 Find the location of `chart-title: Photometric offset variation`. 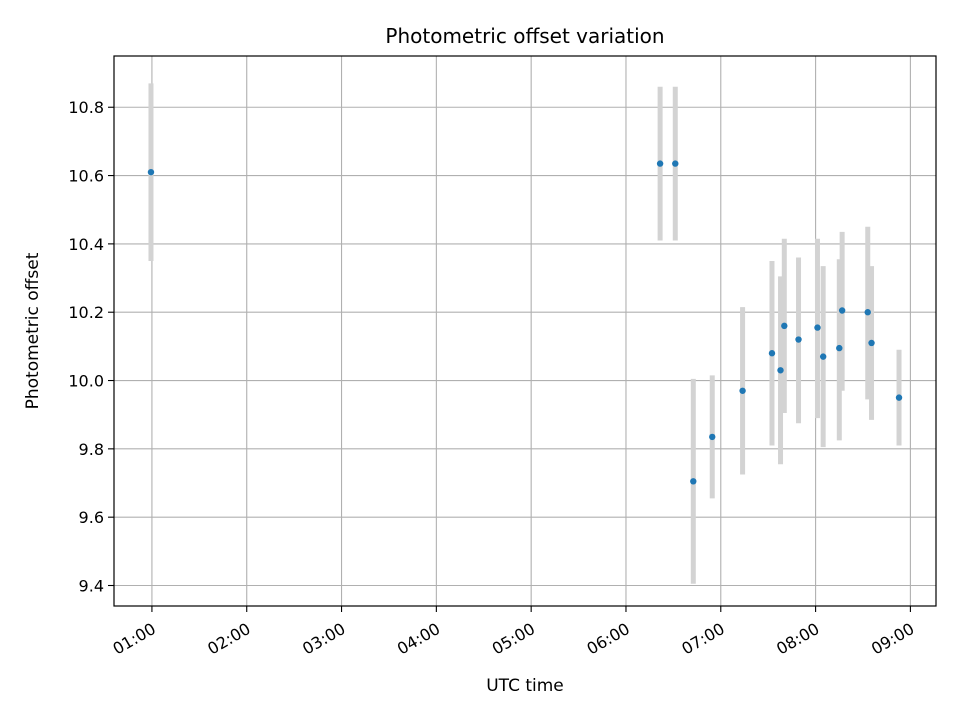

chart-title: Photometric offset variation is located at coordinates (524, 36).